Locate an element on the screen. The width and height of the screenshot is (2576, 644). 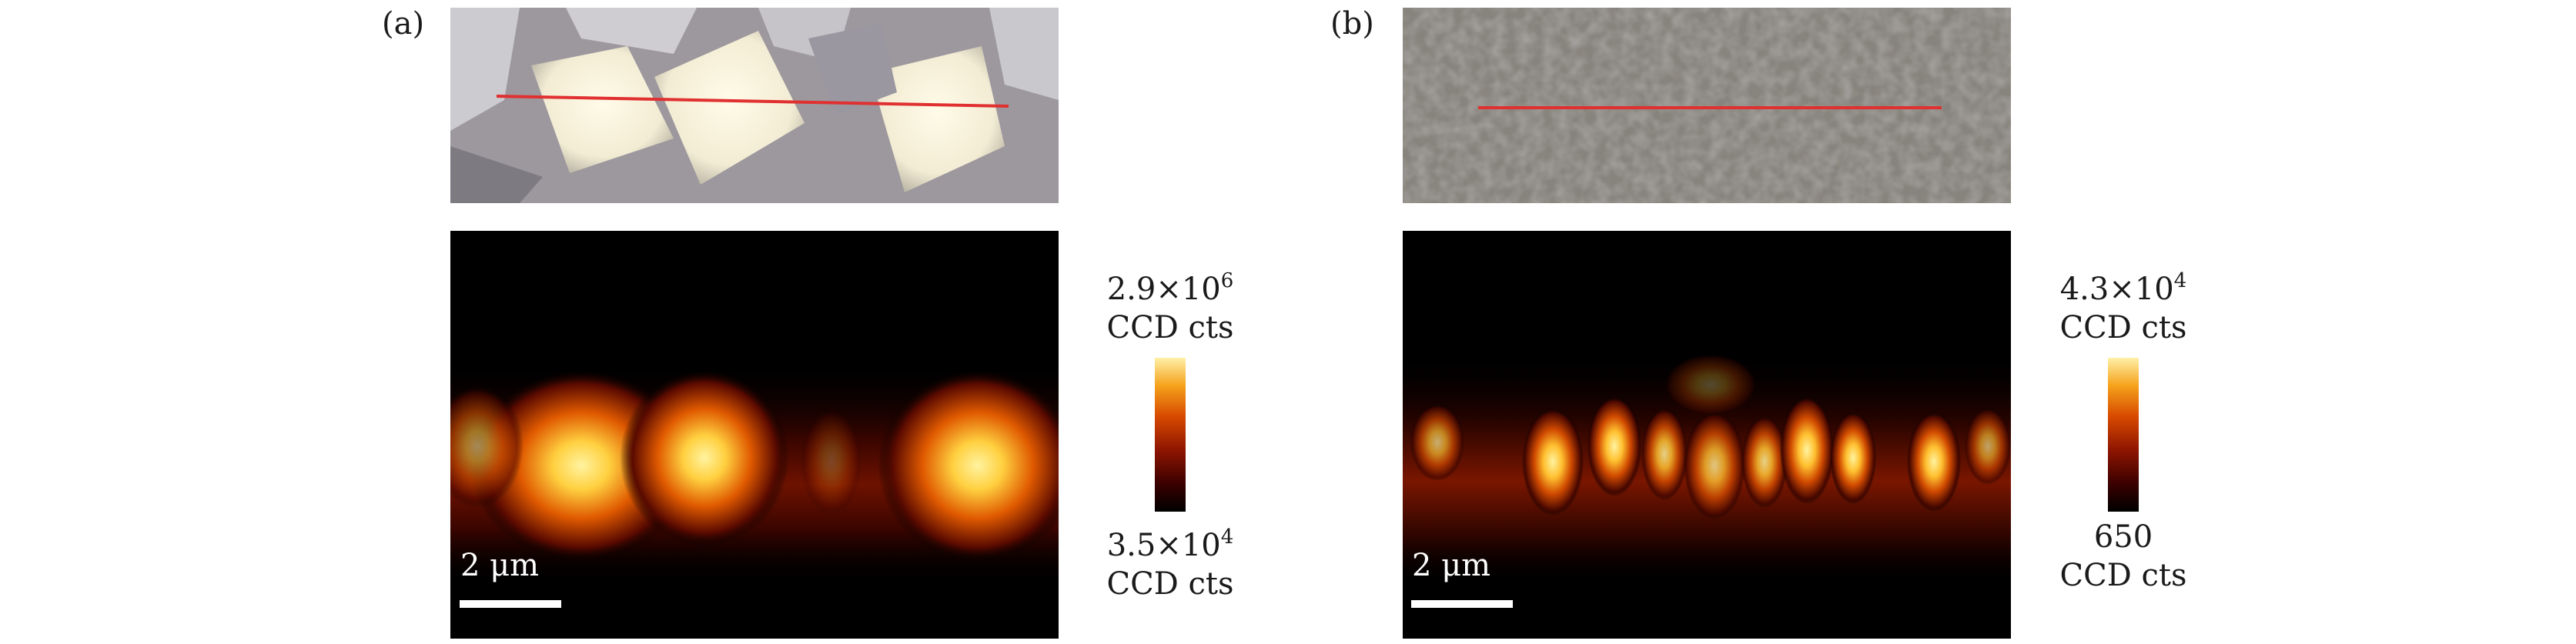
colorbar-a is located at coordinates (1171, 435).